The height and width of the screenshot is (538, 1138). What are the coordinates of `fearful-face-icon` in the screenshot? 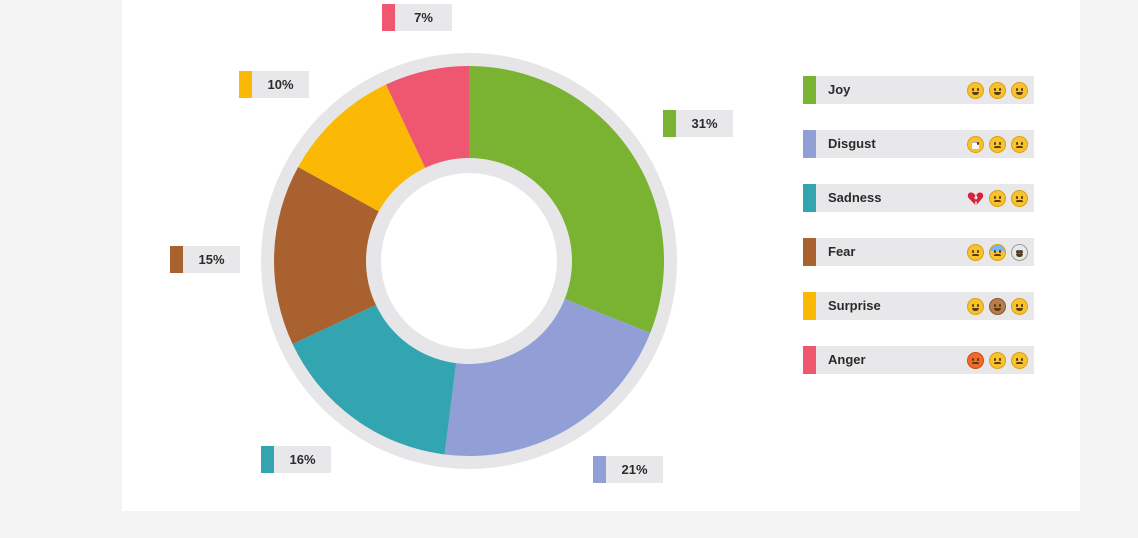 It's located at (997, 252).